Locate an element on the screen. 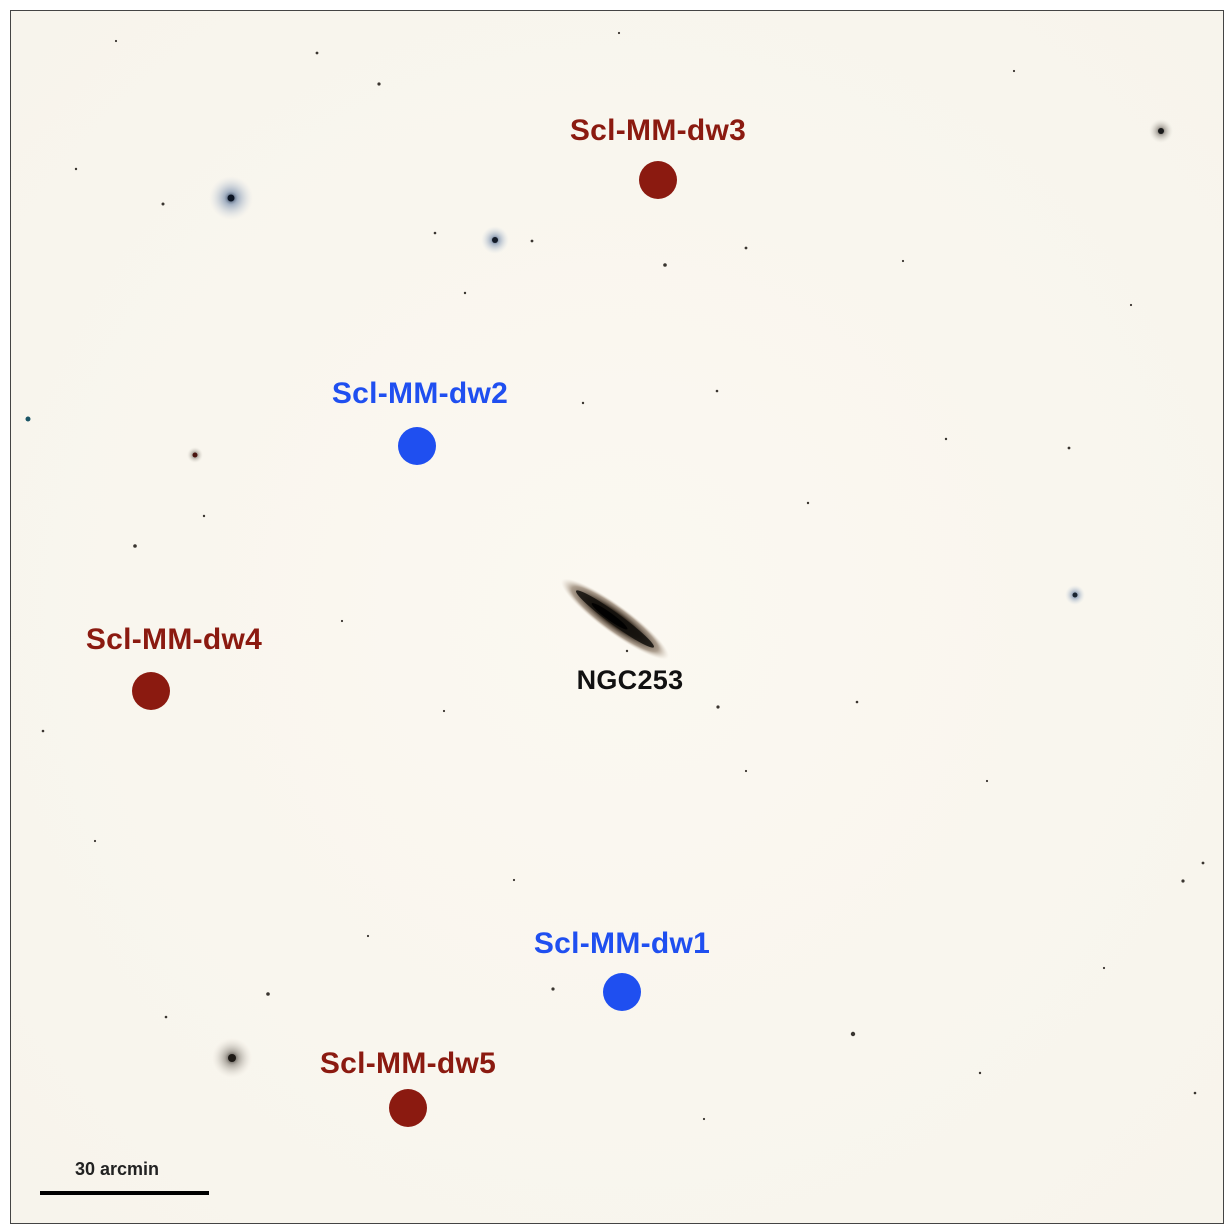 This screenshot has height=1228, width=1228. galaxy-ngc253 is located at coordinates (615, 619).